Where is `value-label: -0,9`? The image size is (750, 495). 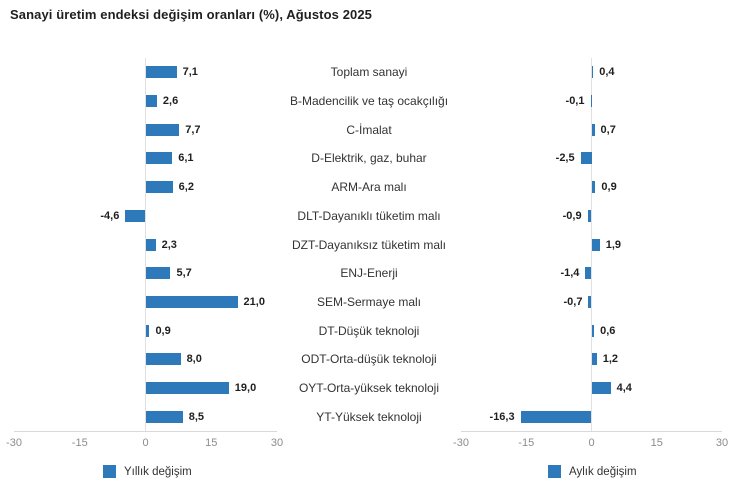
value-label: -0,9 is located at coordinates (572, 215).